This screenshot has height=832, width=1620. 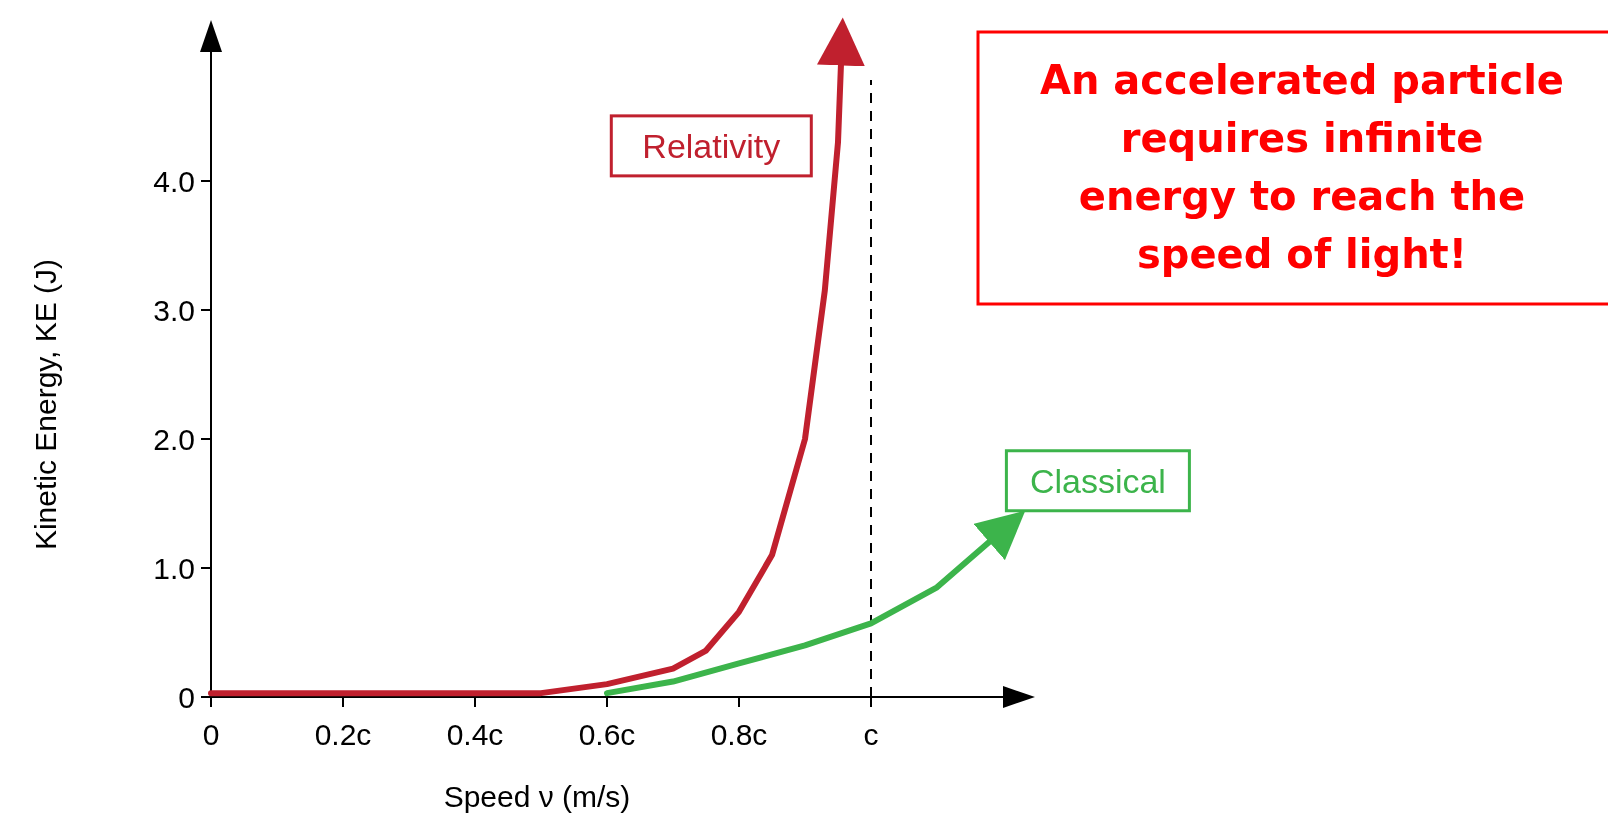 What do you see at coordinates (739, 734) in the screenshot?
I see `x-tick-label: 0.8c` at bounding box center [739, 734].